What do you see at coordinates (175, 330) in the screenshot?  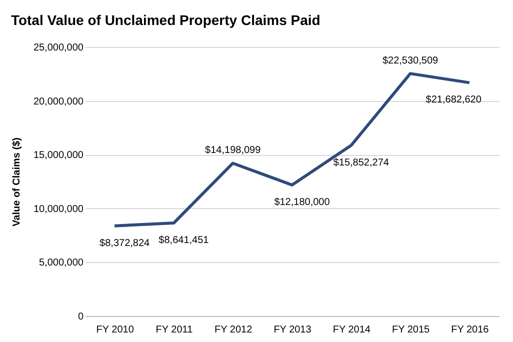 I see `x-tick-label: FY 2011` at bounding box center [175, 330].